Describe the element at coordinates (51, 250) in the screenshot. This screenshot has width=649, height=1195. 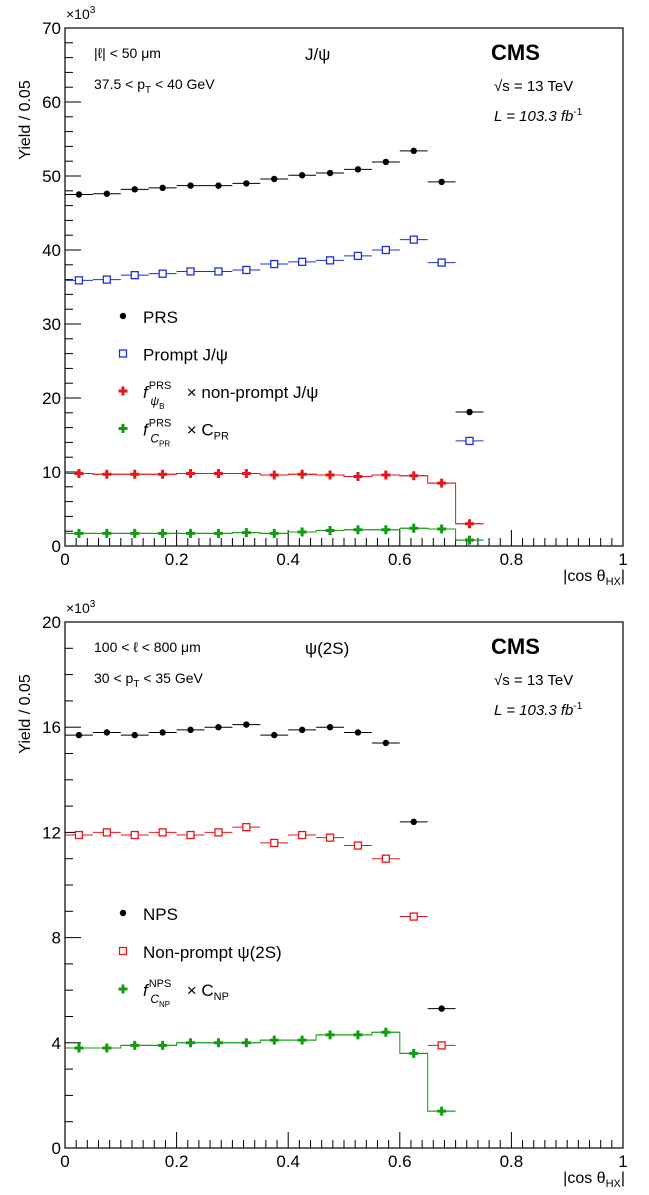
I see `y-tick-label: 40` at that location.